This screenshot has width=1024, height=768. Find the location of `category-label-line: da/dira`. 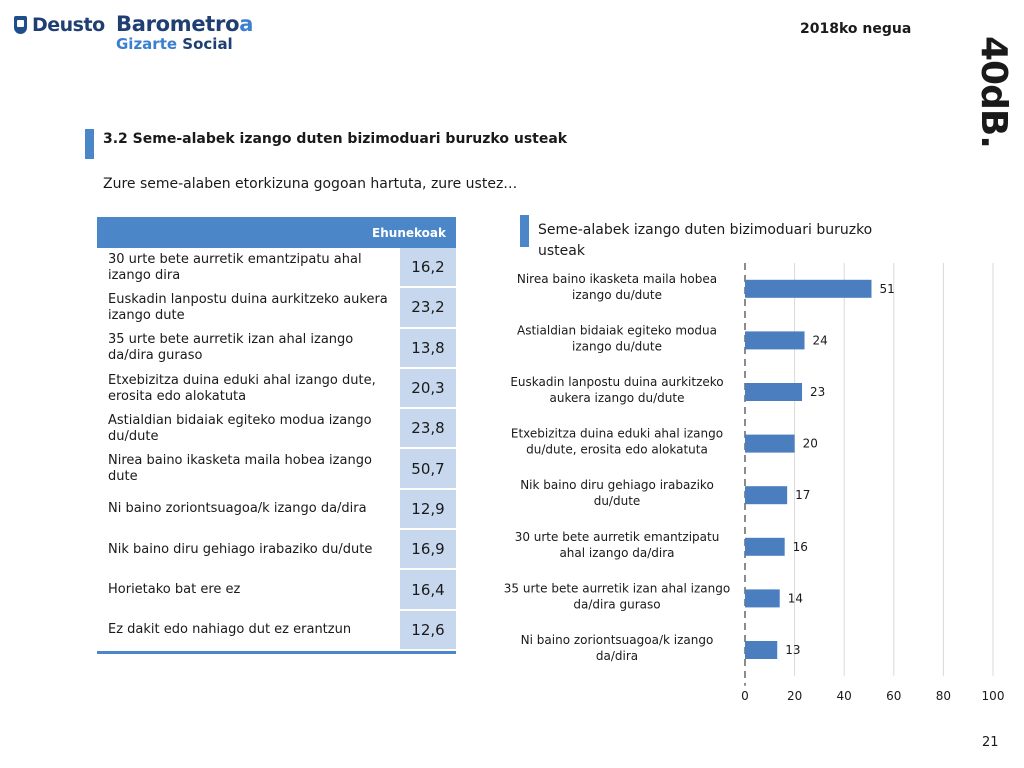

category-label-line: da/dira is located at coordinates (617, 656).